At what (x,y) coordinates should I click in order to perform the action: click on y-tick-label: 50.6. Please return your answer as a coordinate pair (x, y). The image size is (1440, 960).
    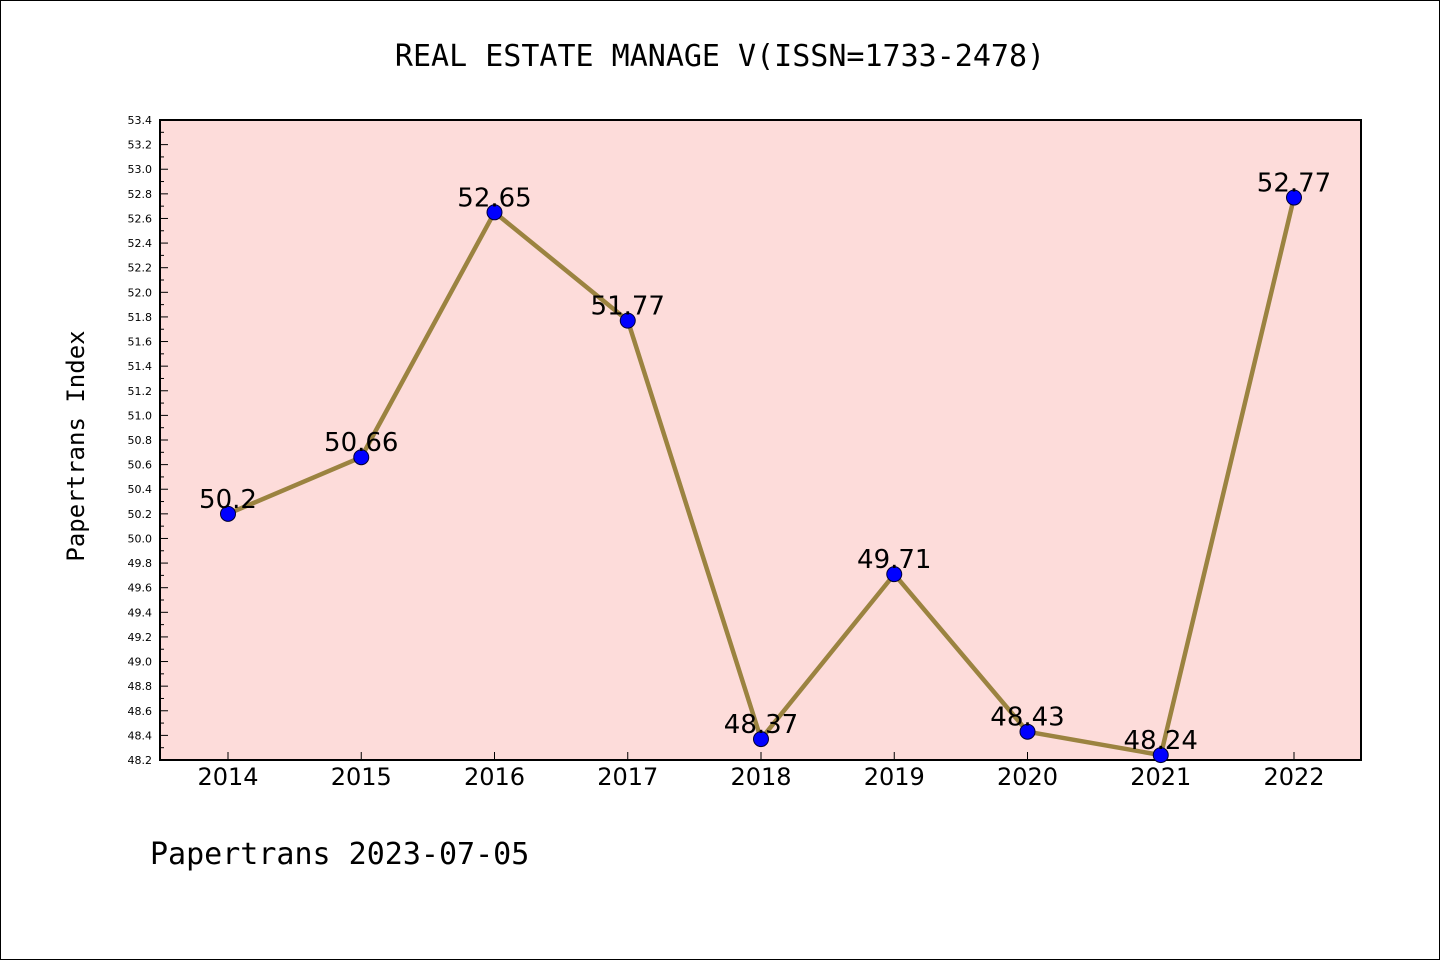
    Looking at the image, I should click on (140, 465).